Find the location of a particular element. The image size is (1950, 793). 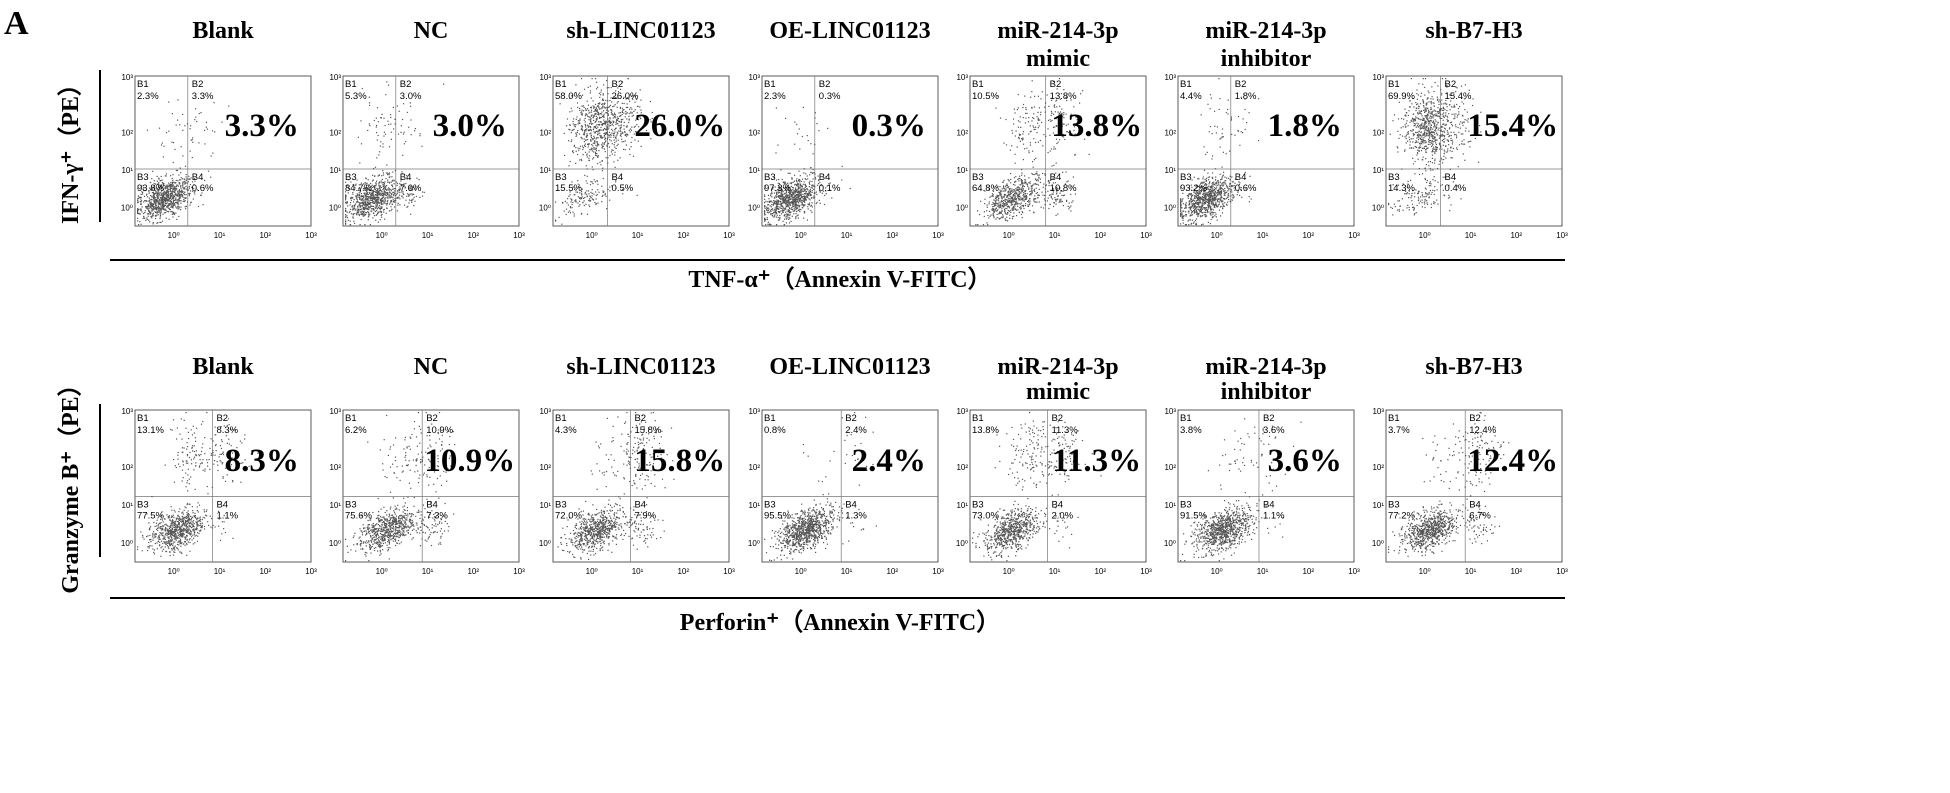

x-tick-label: 10² is located at coordinates (892, 235).